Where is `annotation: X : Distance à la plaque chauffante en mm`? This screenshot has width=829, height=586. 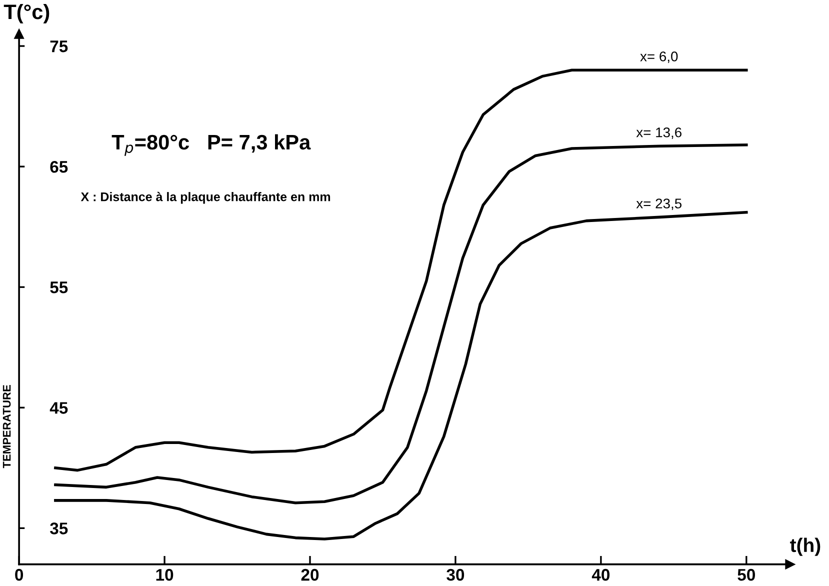 annotation: X : Distance à la plaque chauffante en mm is located at coordinates (205, 198).